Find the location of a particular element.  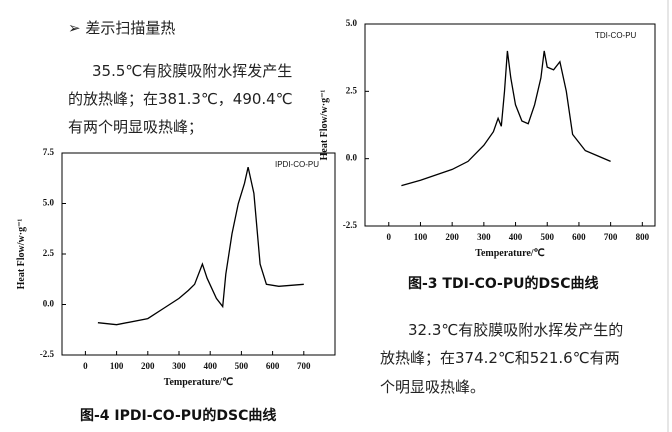

paragraph-line: 有两个明显吸热峰； is located at coordinates (135, 127).